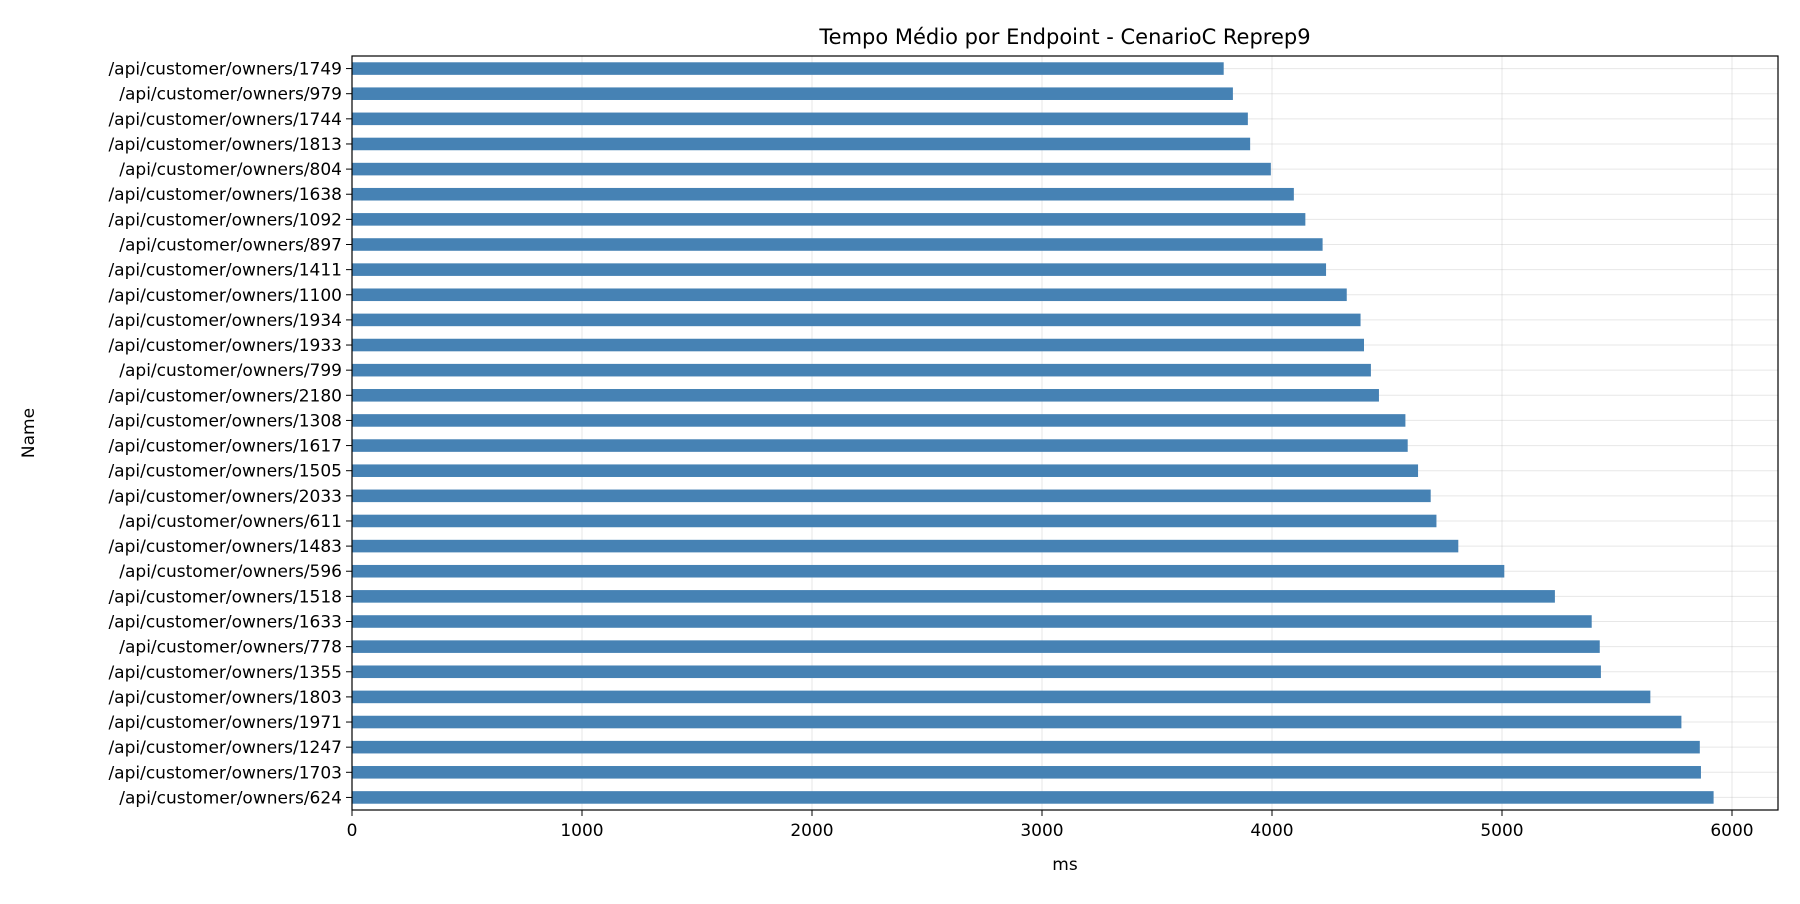  I want to click on y-axis-label: Name, so click(29, 433).